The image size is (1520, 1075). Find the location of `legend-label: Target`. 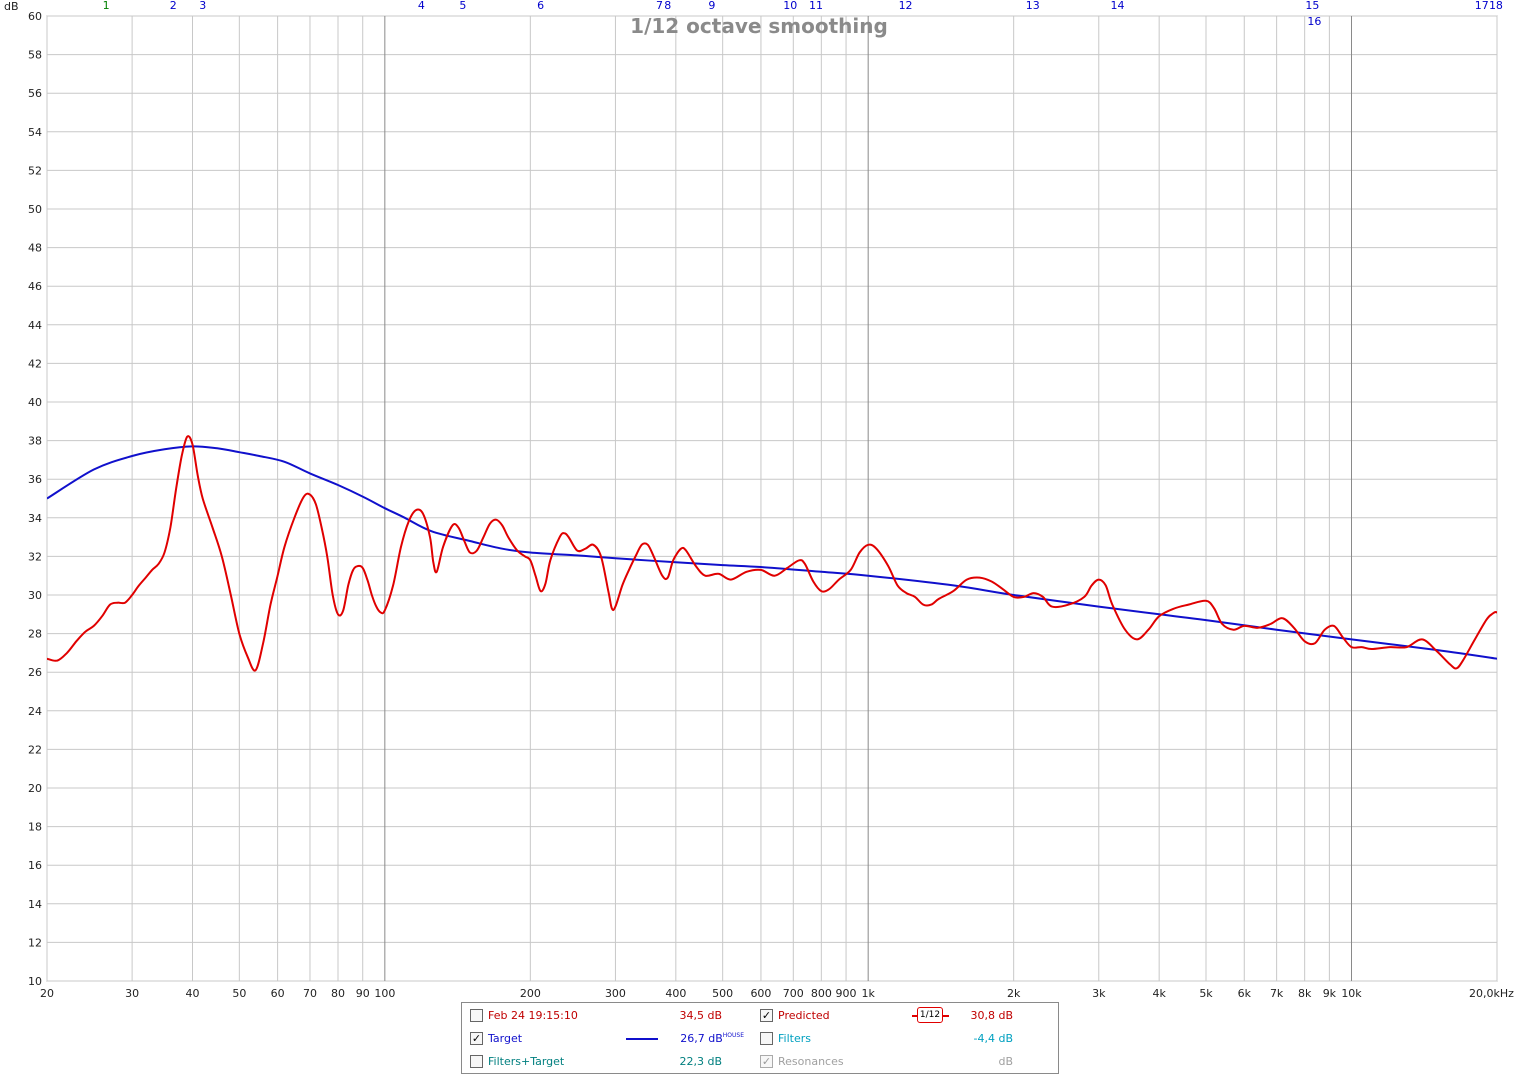

legend-label: Target is located at coordinates (505, 1038).